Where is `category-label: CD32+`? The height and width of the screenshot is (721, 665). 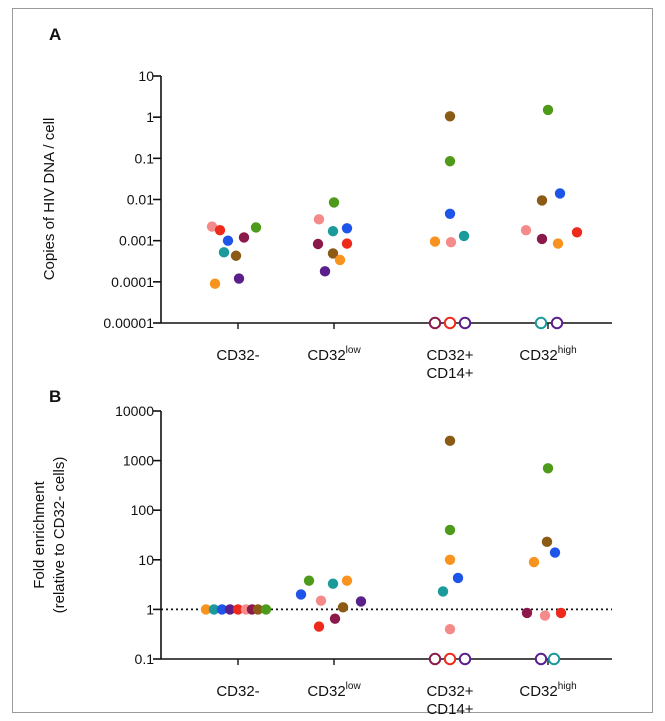
category-label: CD32+ is located at coordinates (449, 691).